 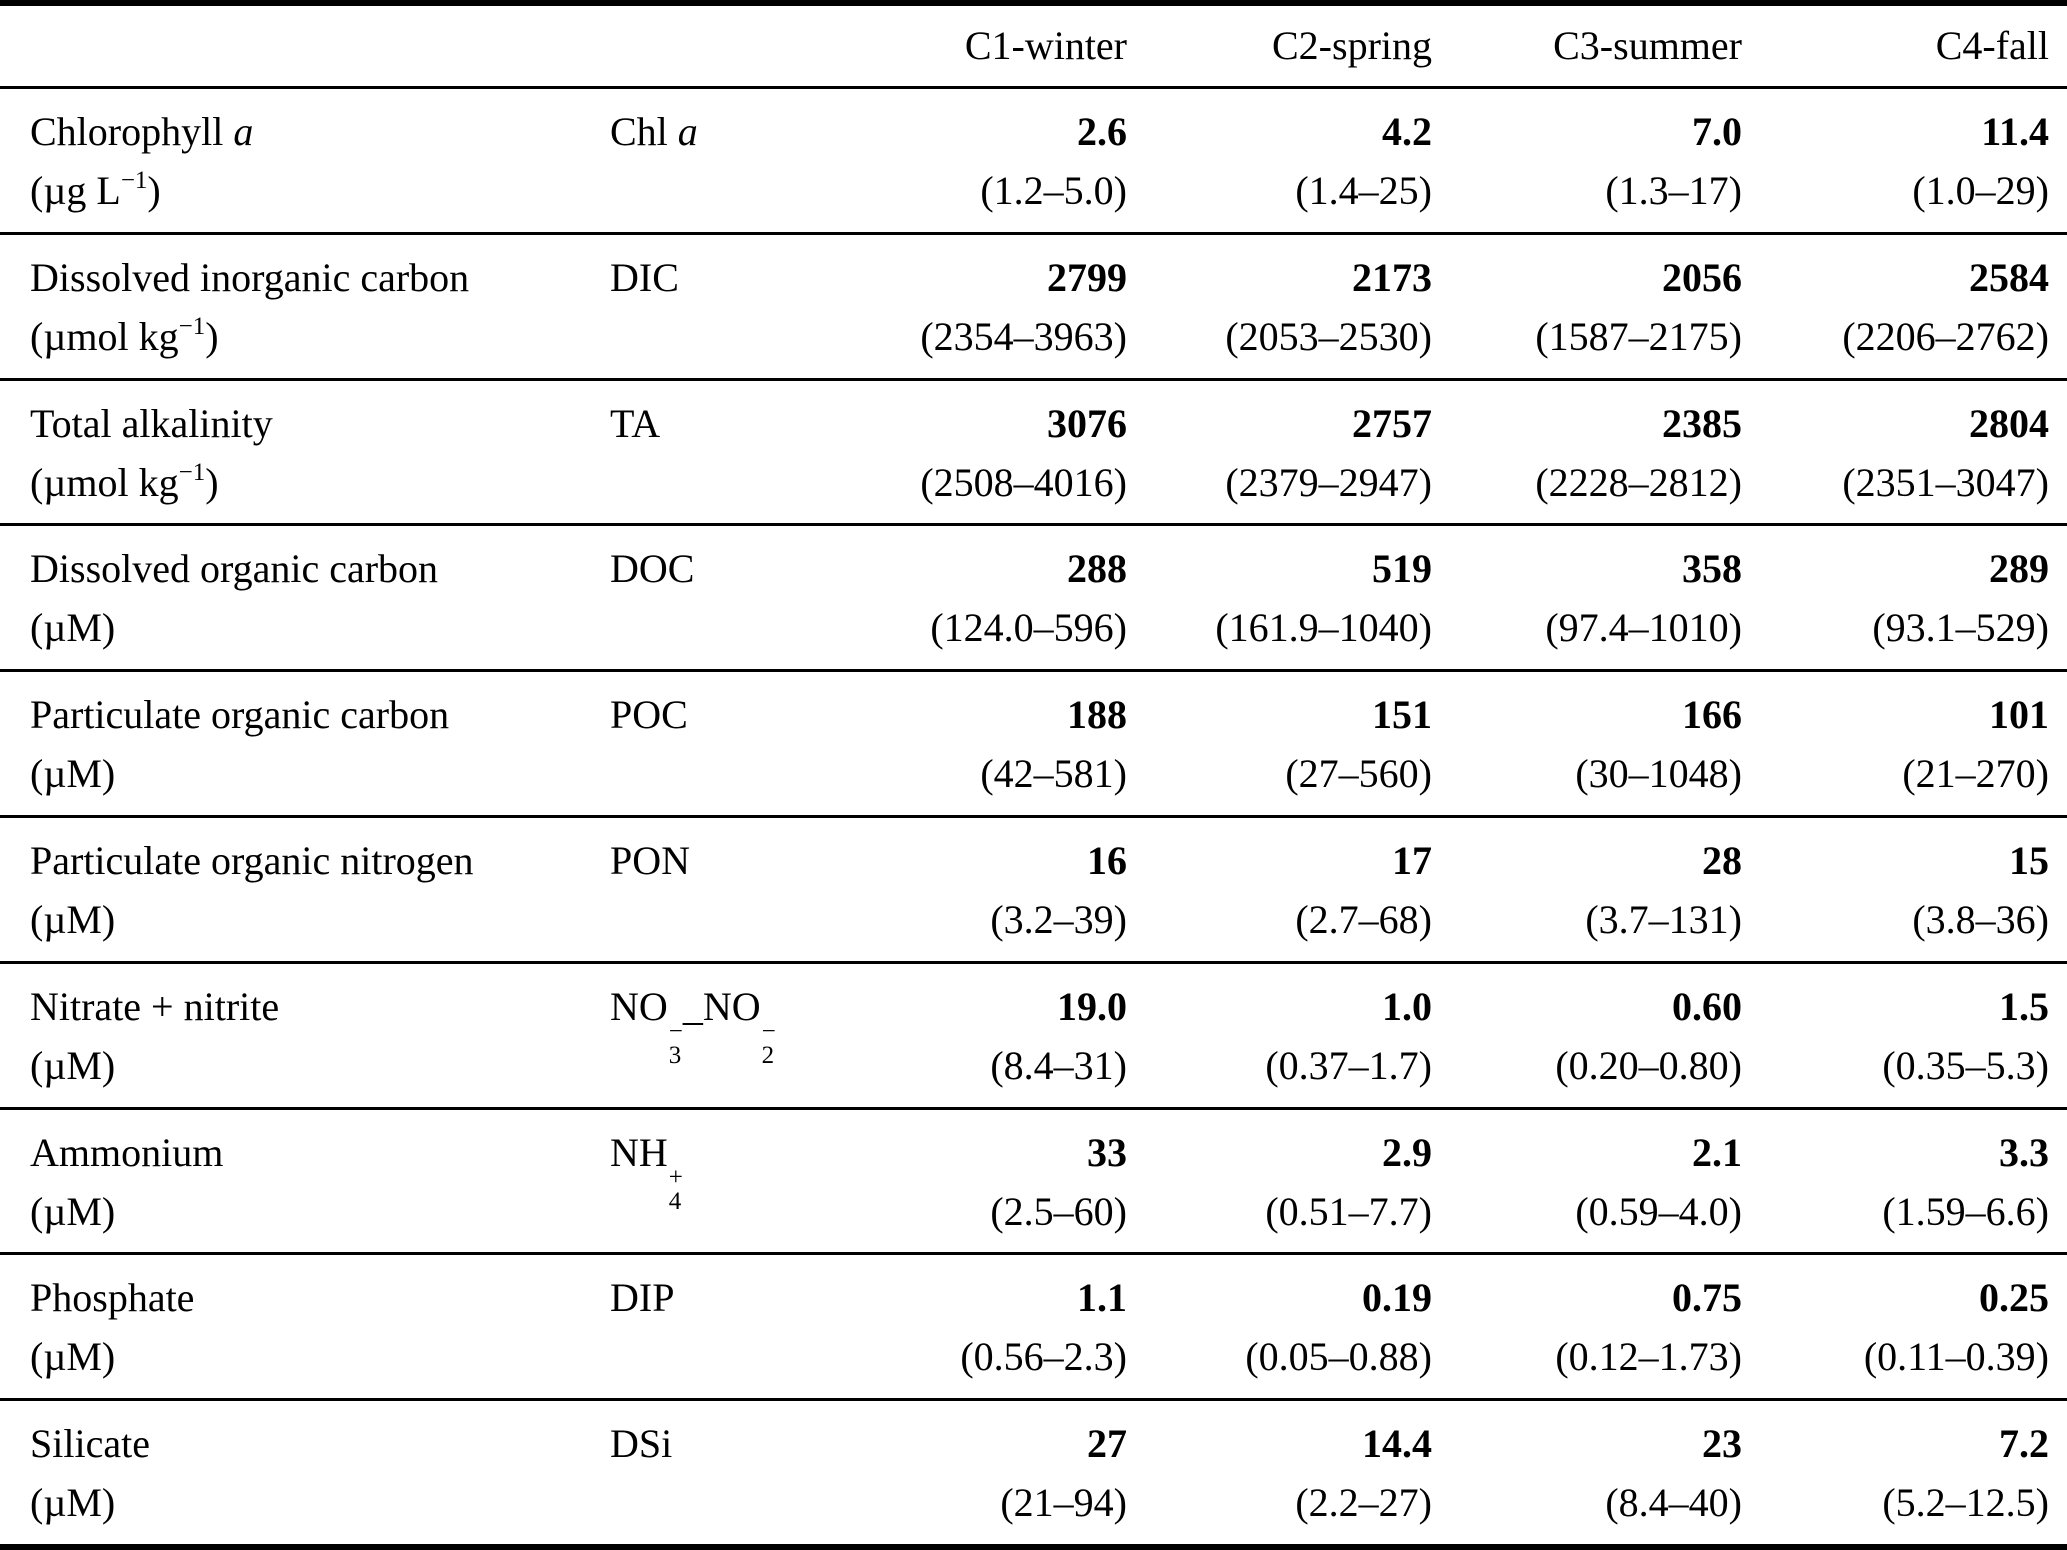 What do you see at coordinates (1913, 160) in the screenshot?
I see `value-cell: 11.4 (1.0–29)` at bounding box center [1913, 160].